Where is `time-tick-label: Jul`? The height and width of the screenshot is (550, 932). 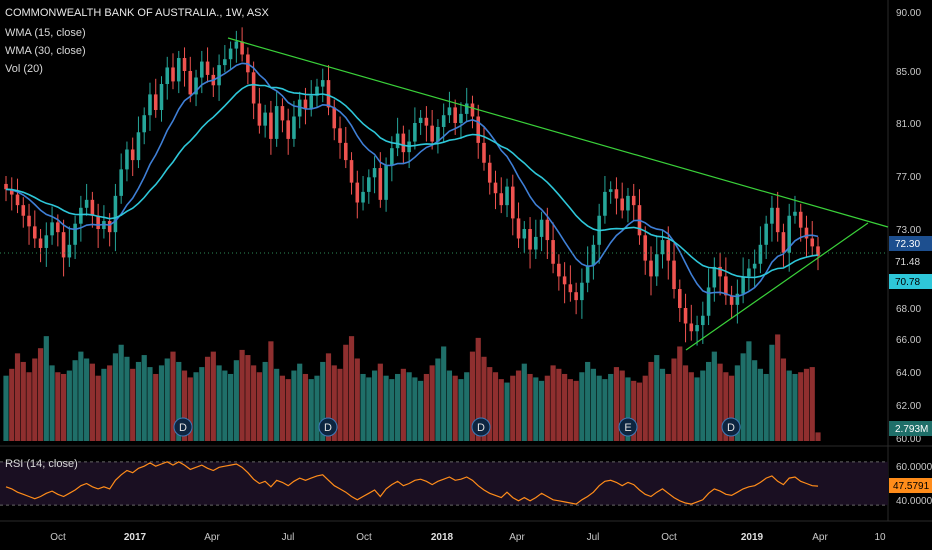
time-tick-label: Jul is located at coordinates (288, 537).